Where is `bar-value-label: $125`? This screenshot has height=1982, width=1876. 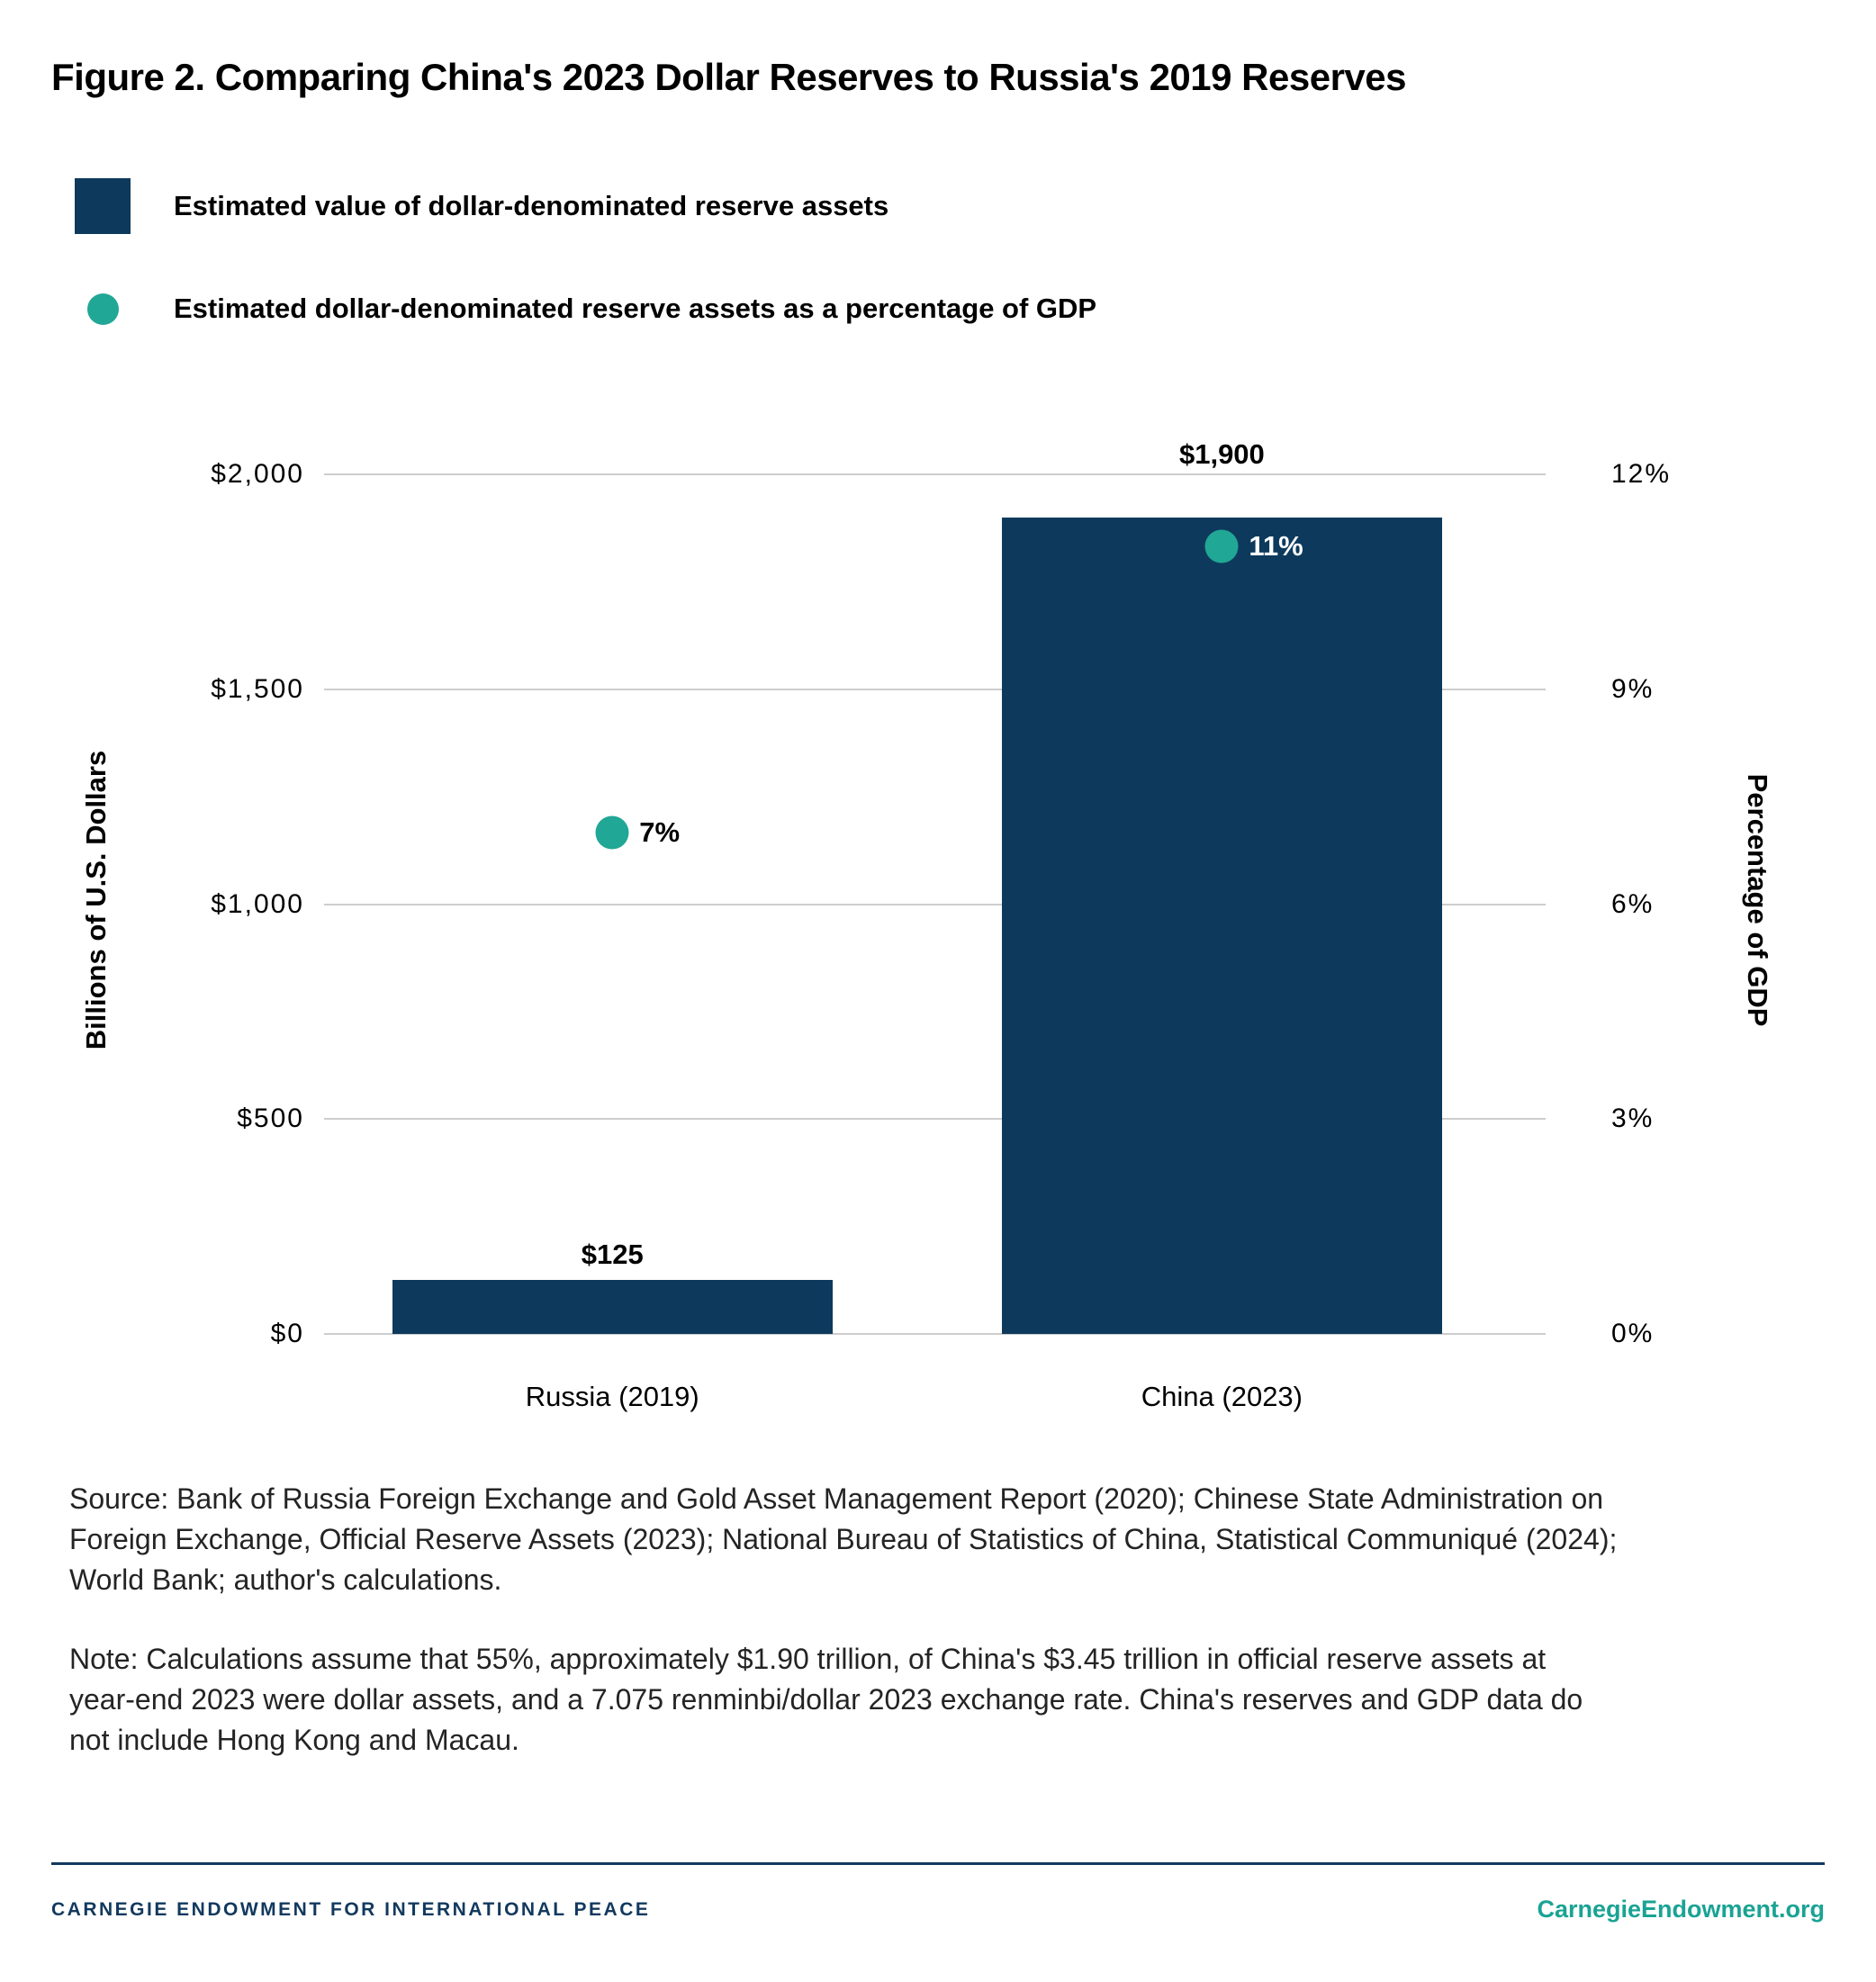
bar-value-label: $125 is located at coordinates (612, 1255).